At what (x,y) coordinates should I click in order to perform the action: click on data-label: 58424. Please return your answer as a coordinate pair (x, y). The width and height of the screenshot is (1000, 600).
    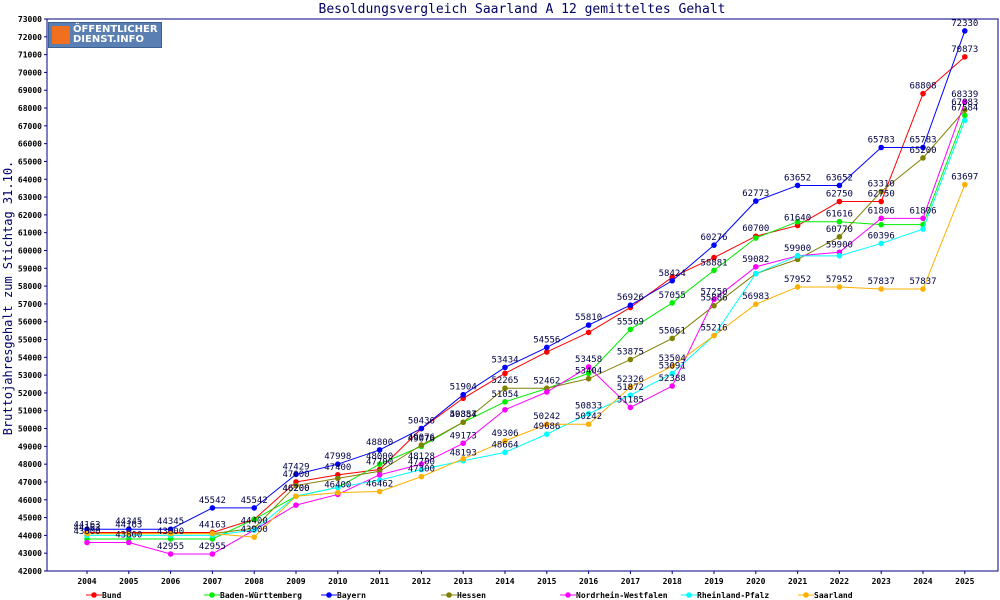
    Looking at the image, I should click on (672, 274).